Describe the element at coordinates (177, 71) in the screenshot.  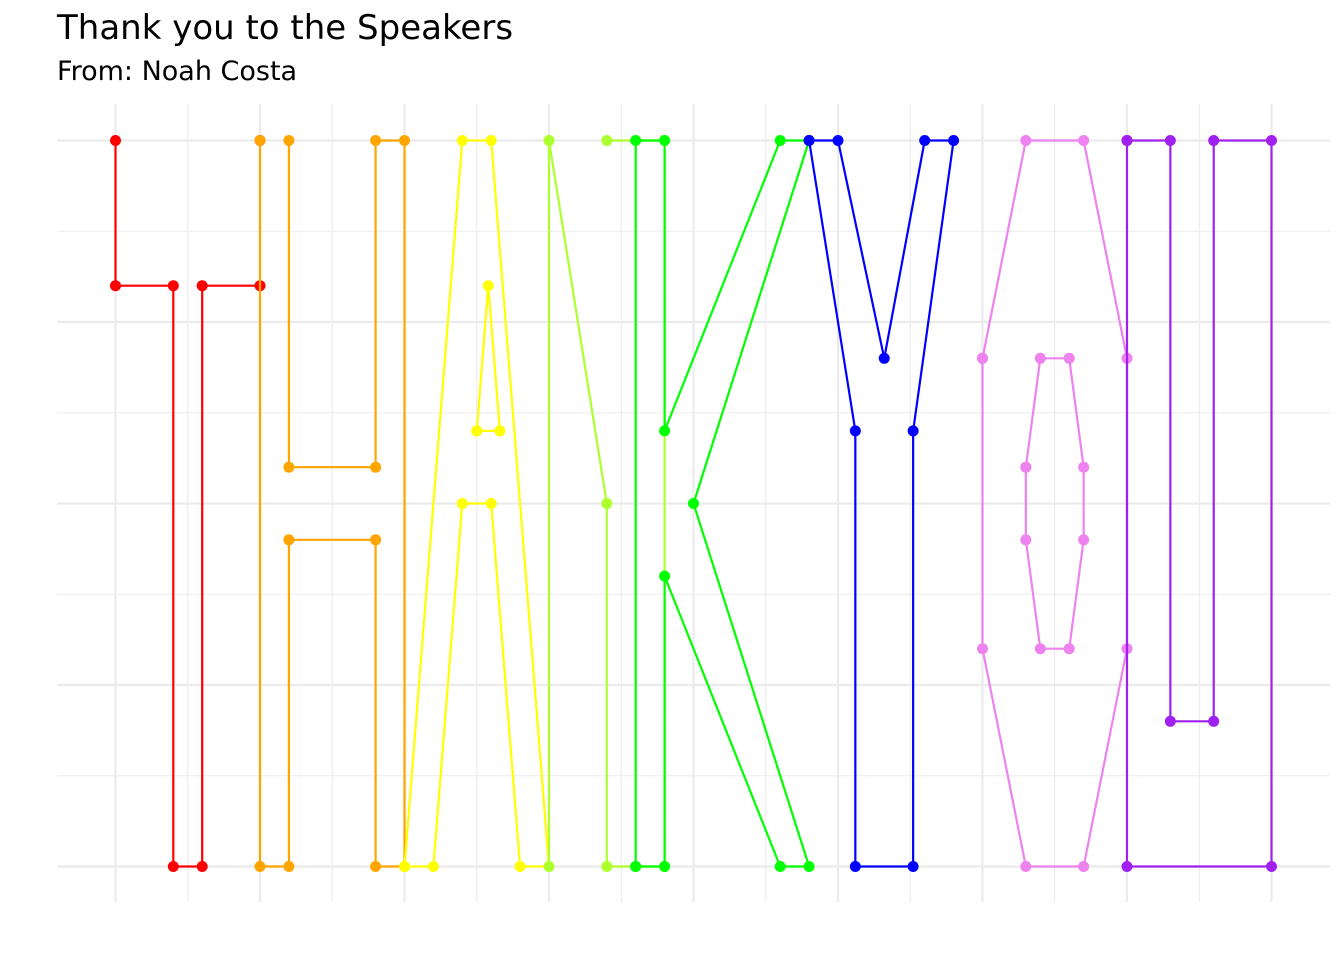
I see `chart-subtitle: From: Noah Costa` at that location.